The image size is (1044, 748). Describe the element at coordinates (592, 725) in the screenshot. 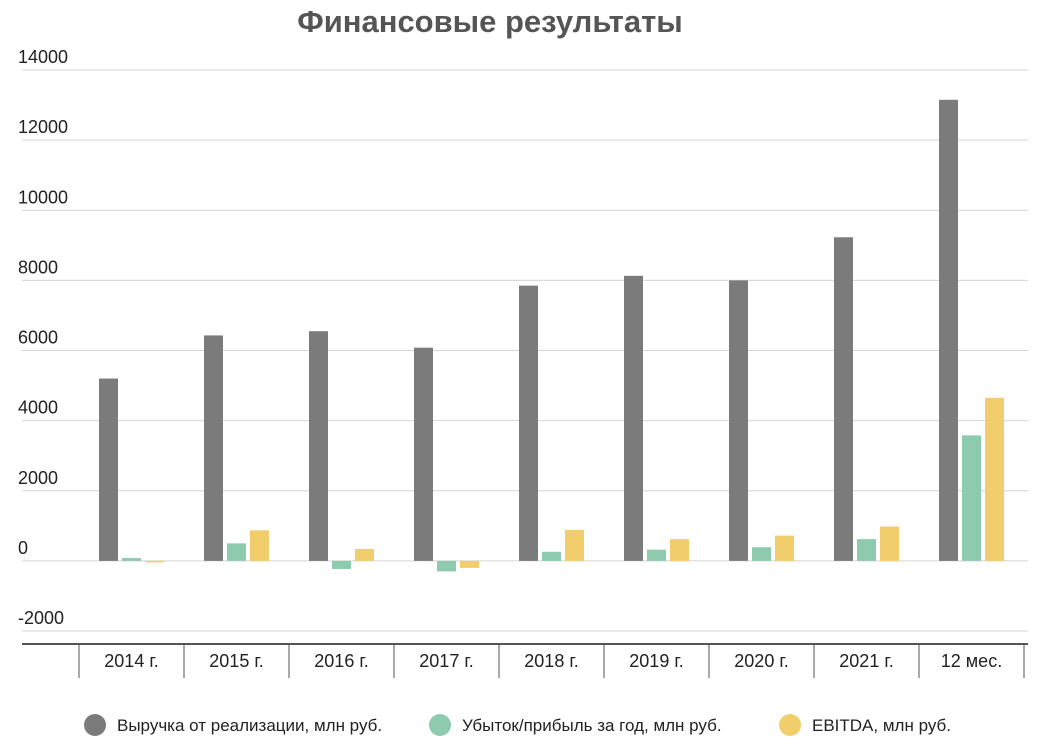

I see `legend-label: Убыток/прибыль за год, млн руб.` at that location.